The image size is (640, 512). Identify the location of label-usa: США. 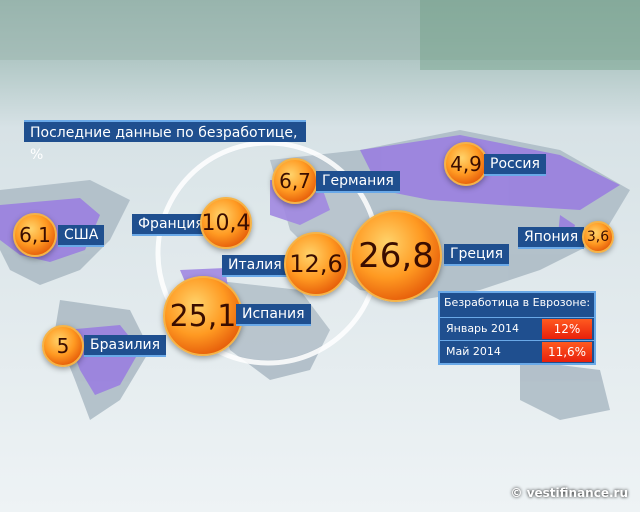
(81, 236).